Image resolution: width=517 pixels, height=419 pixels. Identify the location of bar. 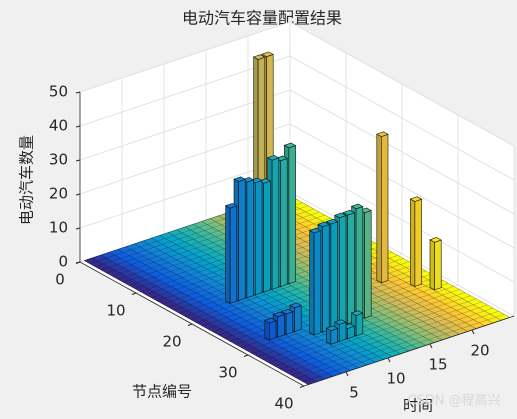
(231, 253).